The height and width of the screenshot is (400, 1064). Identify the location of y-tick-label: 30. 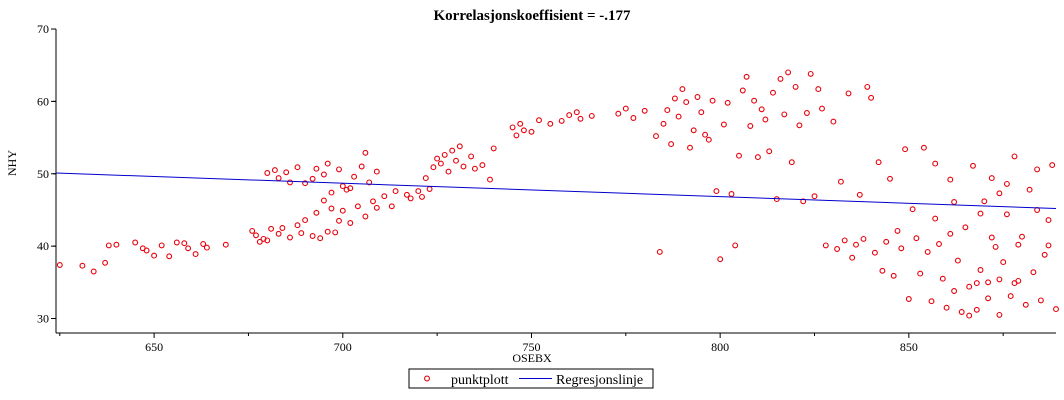
(43, 319).